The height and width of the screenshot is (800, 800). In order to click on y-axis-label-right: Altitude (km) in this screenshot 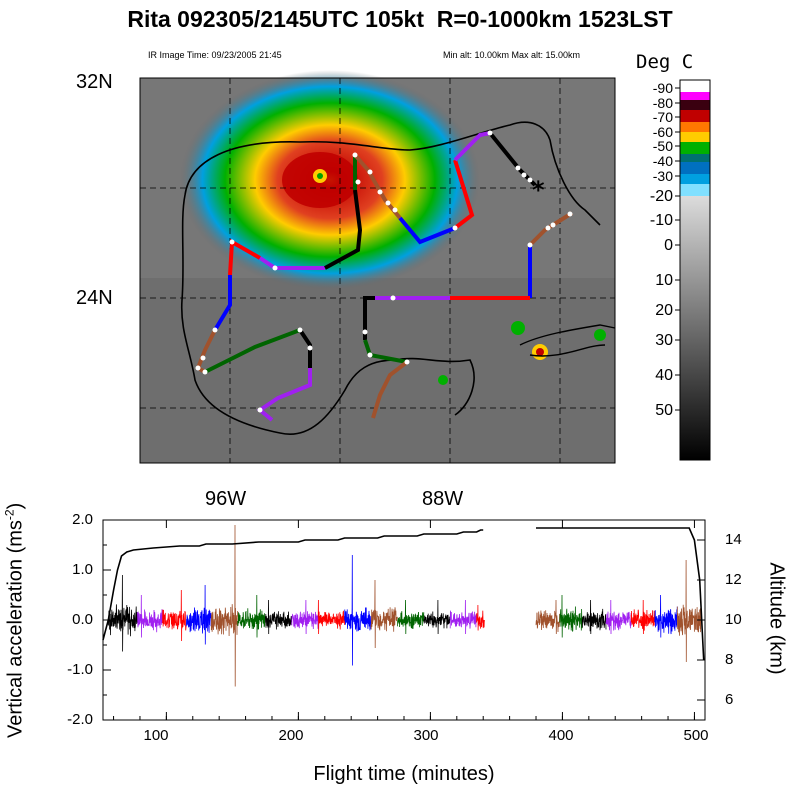, I will do `click(776, 618)`.